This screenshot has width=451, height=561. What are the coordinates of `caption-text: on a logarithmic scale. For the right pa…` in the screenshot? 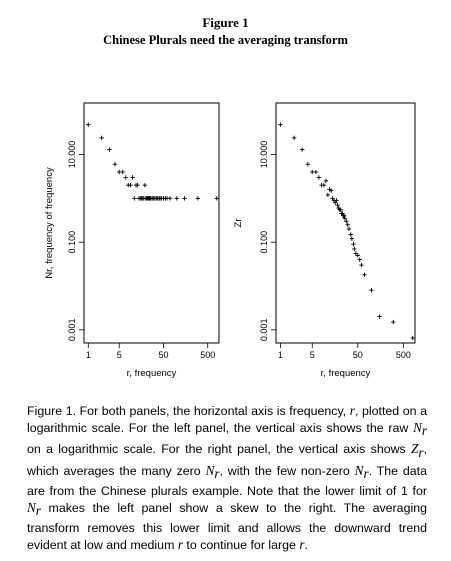 It's located at (219, 449).